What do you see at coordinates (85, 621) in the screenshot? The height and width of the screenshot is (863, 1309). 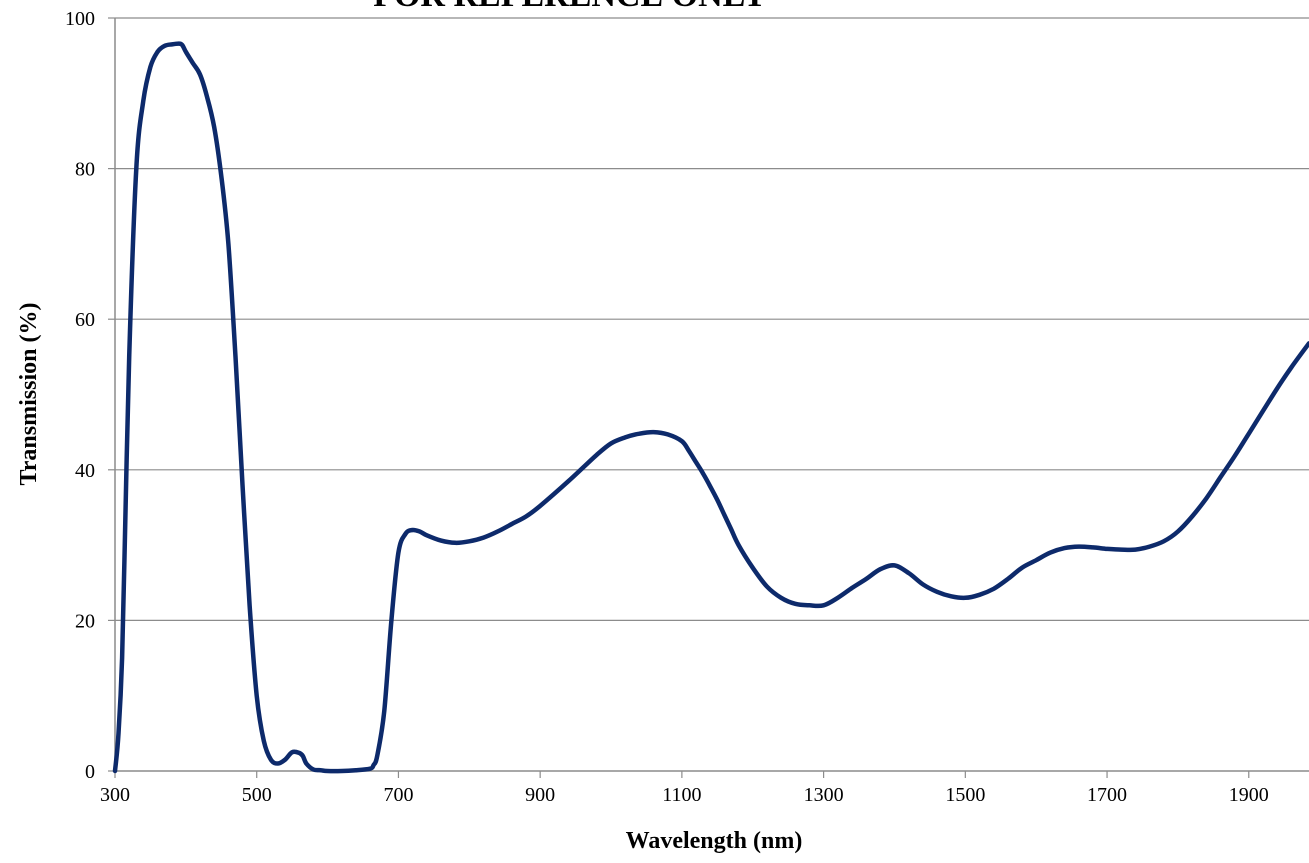 I see `y-tick-label-20: 20` at bounding box center [85, 621].